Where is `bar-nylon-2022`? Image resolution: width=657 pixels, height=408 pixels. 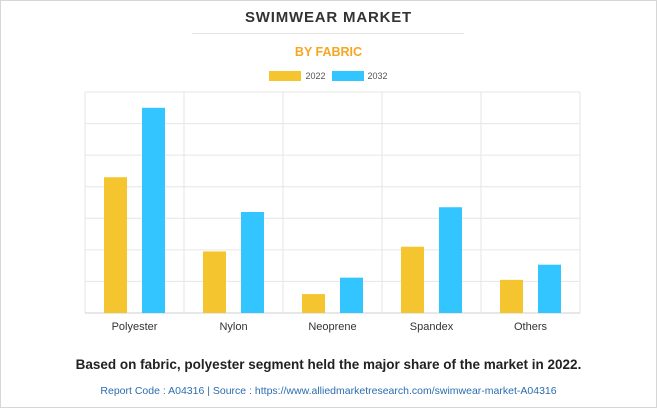
bar-nylon-2022 is located at coordinates (214, 282).